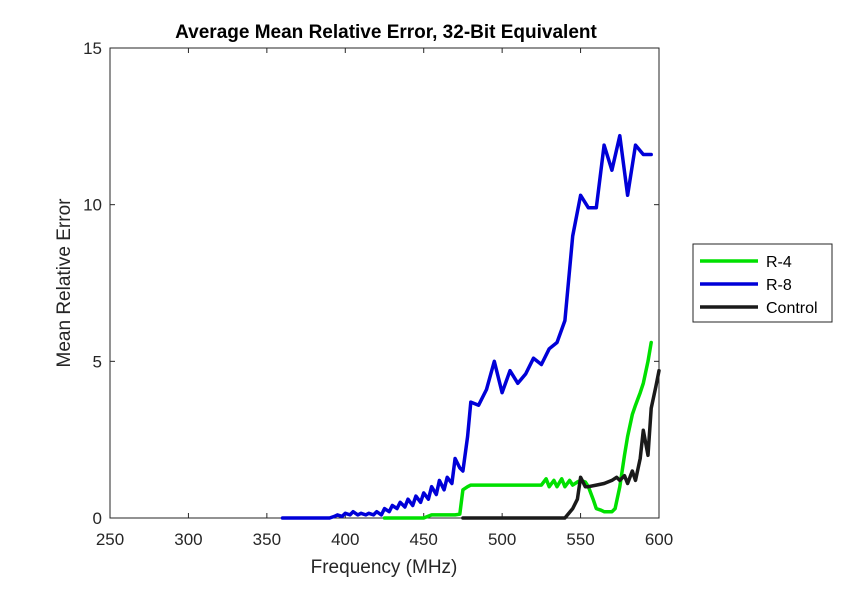 Image resolution: width=850 pixels, height=594 pixels. I want to click on y-tick-label: 10, so click(92, 205).